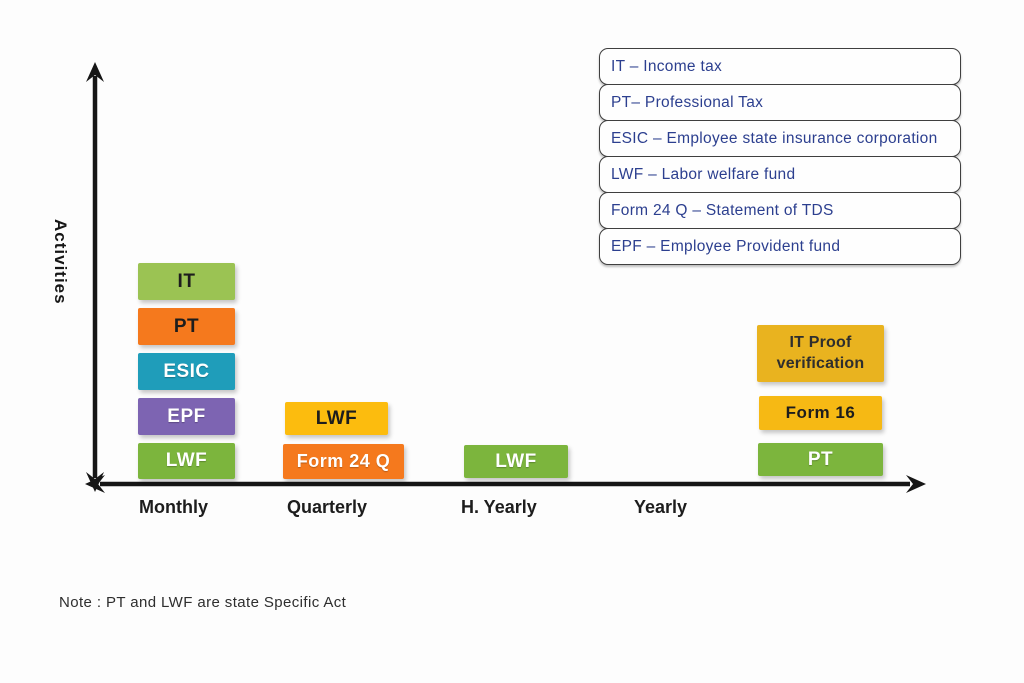 This screenshot has height=683, width=1024. Describe the element at coordinates (703, 174) in the screenshot. I see `legend-item-text: LWF – Labor welfare fund` at that location.